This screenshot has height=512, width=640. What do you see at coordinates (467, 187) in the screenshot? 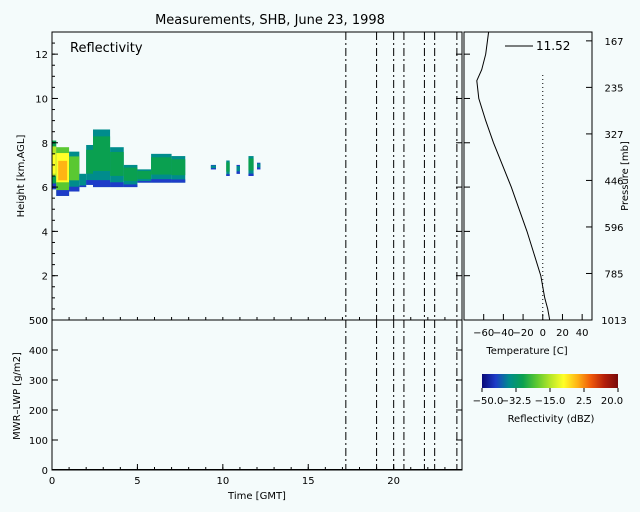
I see `sounding-height-ticks` at bounding box center [467, 187].